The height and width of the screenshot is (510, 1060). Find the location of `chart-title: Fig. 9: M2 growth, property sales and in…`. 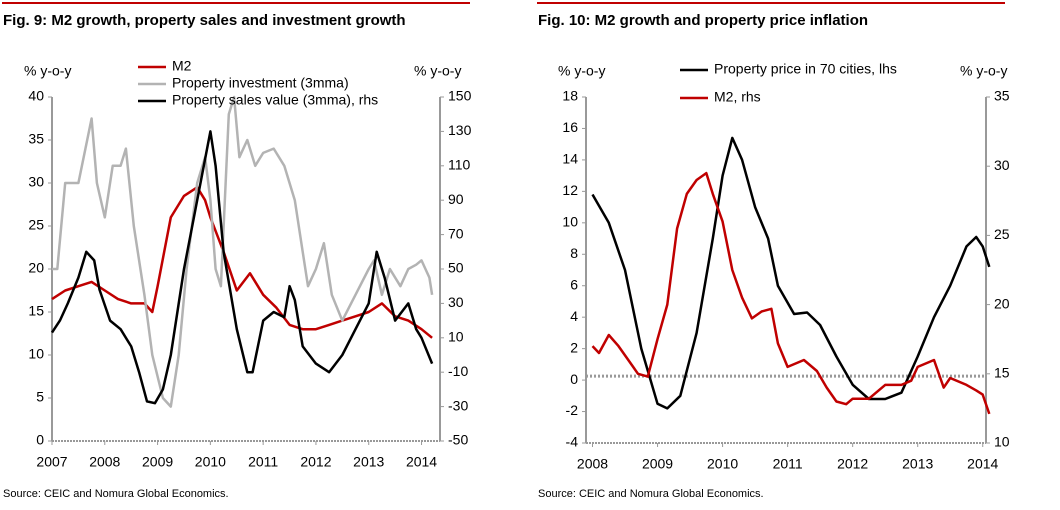

chart-title: Fig. 9: M2 growth, property sales and in… is located at coordinates (204, 20).